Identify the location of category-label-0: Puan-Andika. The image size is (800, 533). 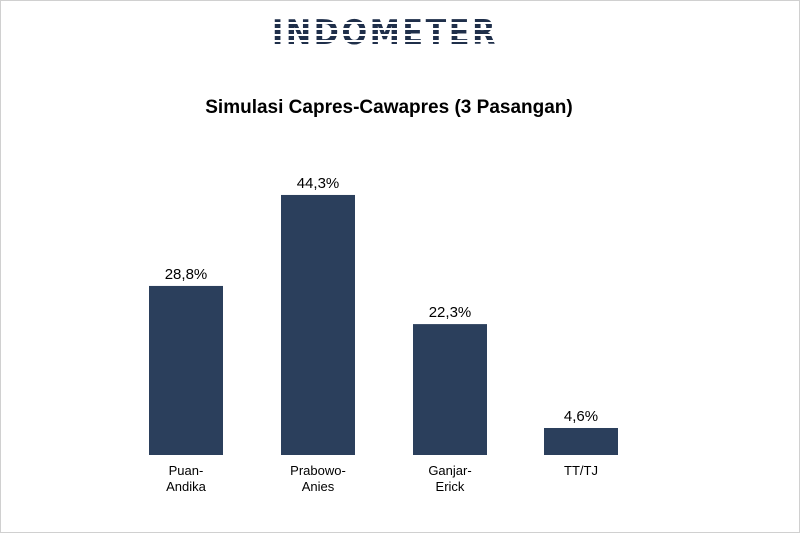
(186, 478).